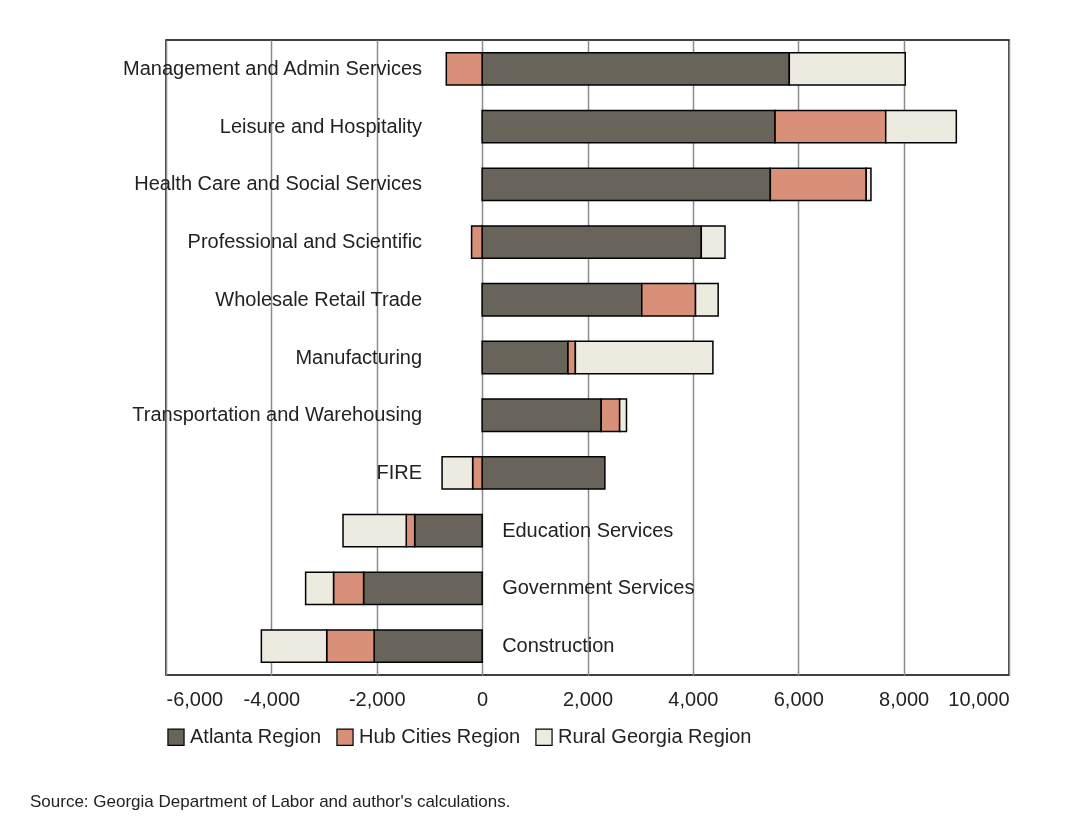 The height and width of the screenshot is (836, 1083). What do you see at coordinates (483, 698) in the screenshot?
I see `x-tick-label: 0` at bounding box center [483, 698].